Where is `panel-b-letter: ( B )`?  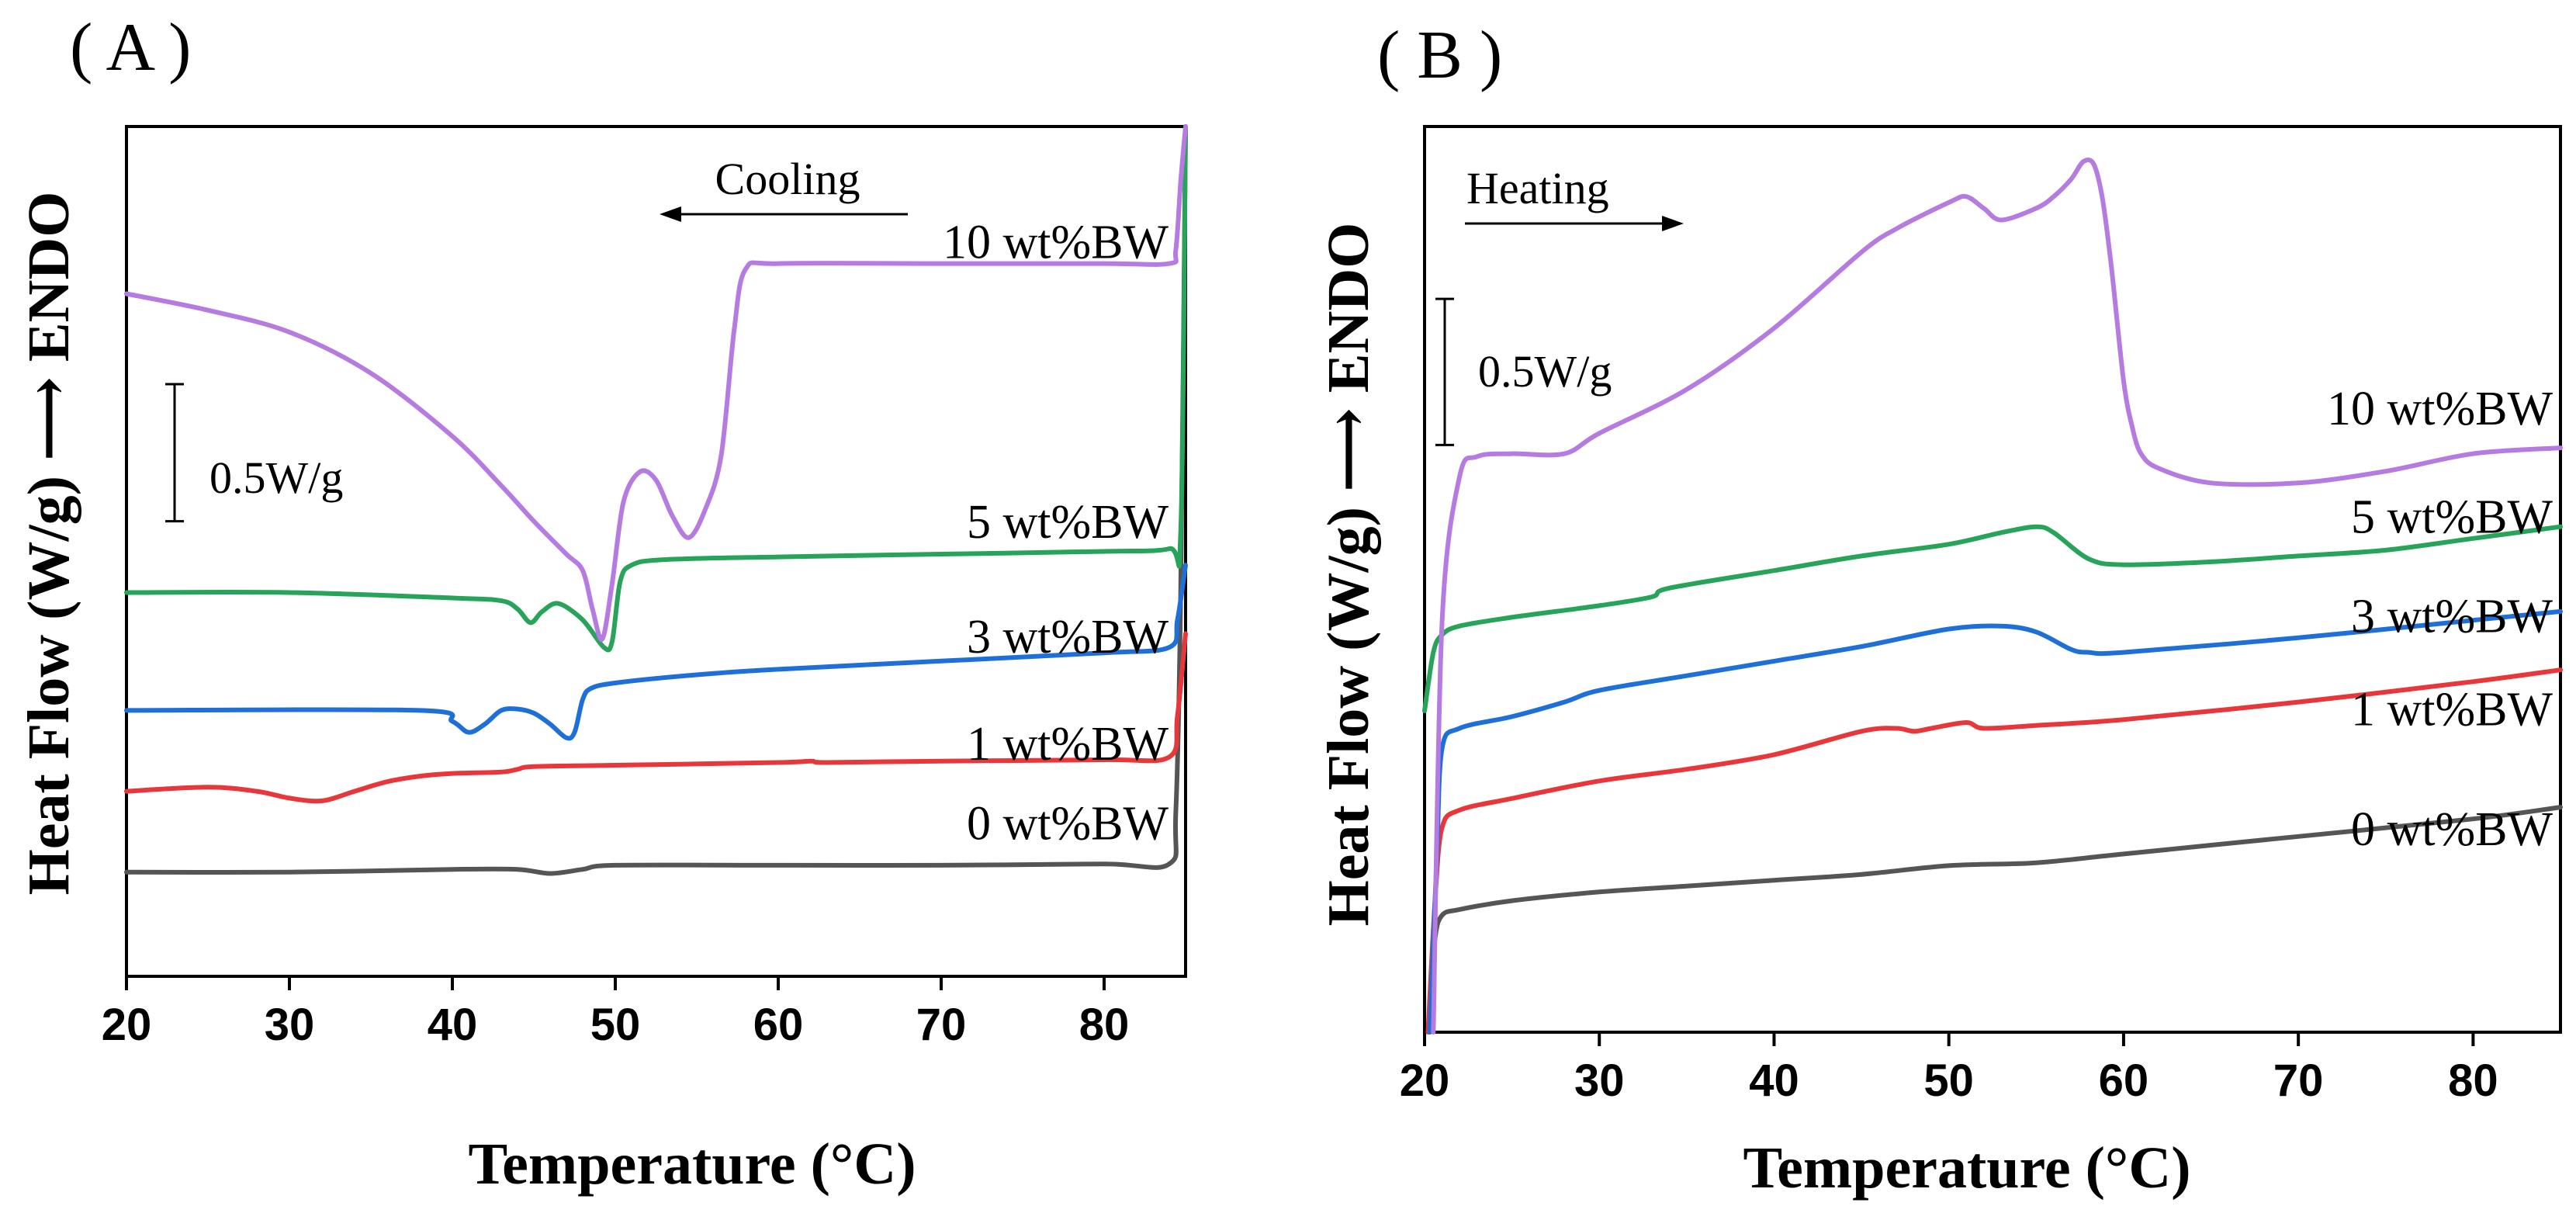 panel-b-letter: ( B ) is located at coordinates (1439, 55).